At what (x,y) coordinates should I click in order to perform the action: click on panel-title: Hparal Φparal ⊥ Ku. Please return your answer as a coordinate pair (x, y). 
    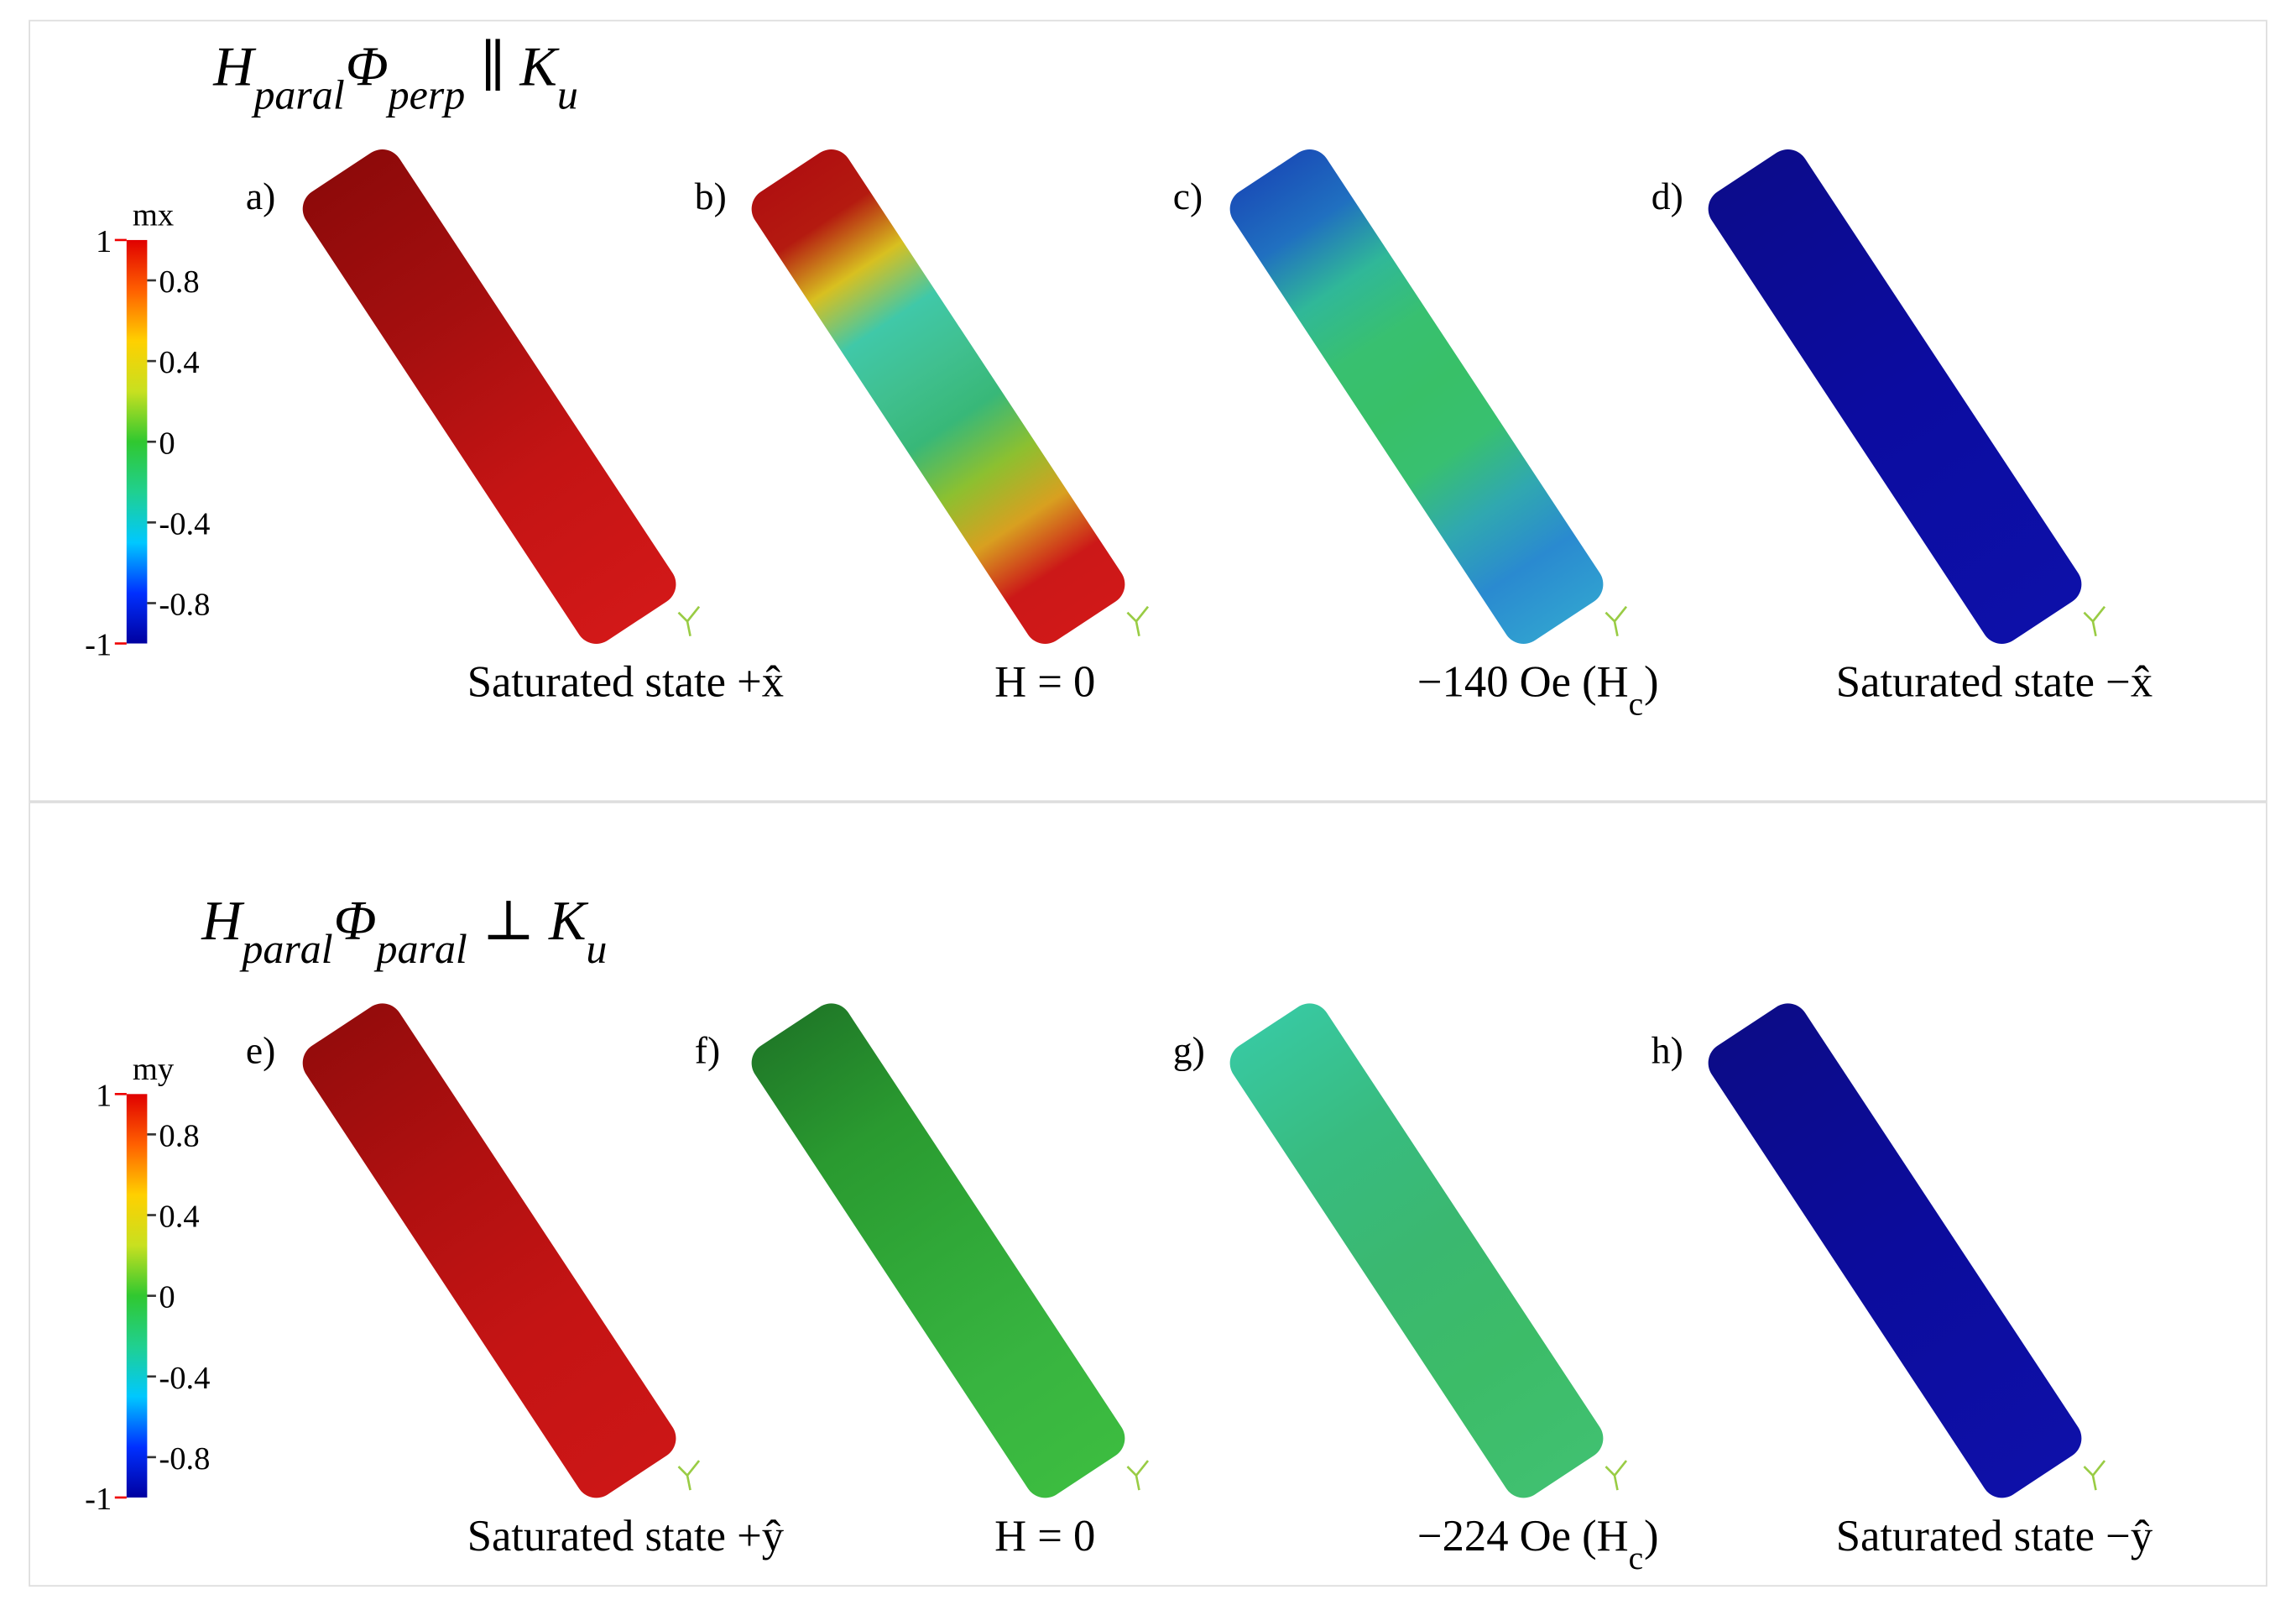
    Looking at the image, I should click on (404, 932).